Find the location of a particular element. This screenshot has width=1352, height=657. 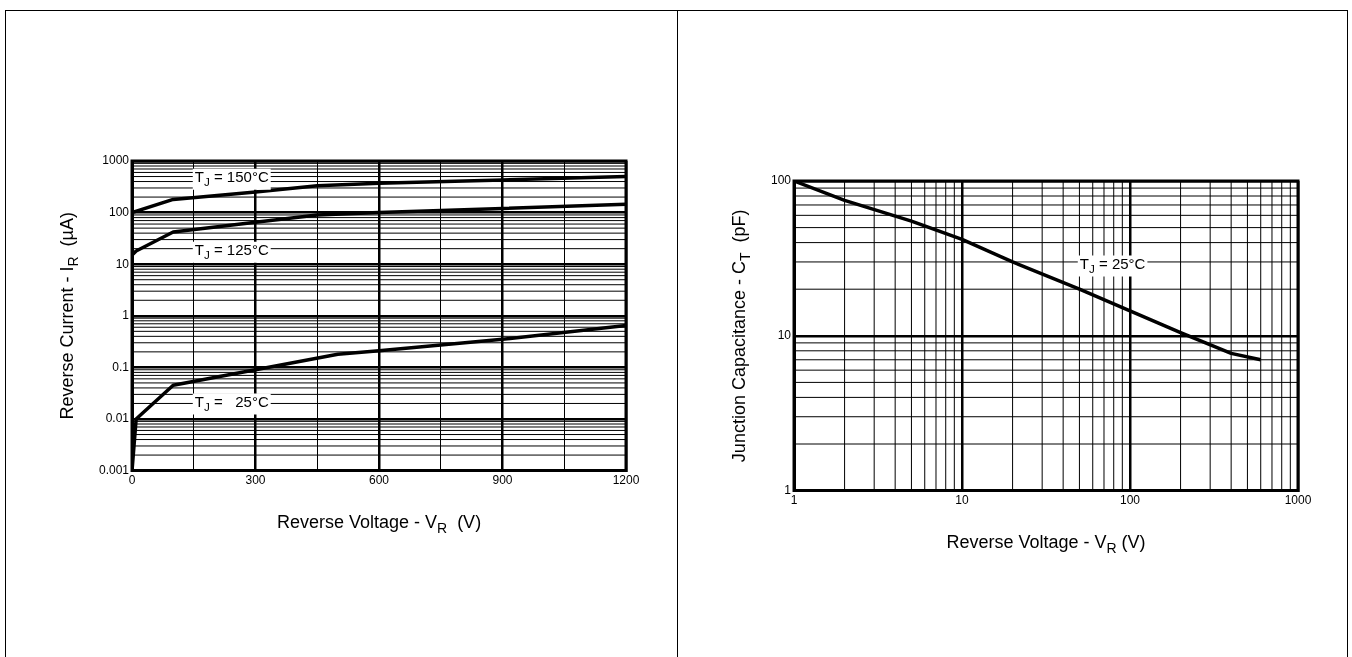

x-tick-label: 1000 is located at coordinates (1298, 500).